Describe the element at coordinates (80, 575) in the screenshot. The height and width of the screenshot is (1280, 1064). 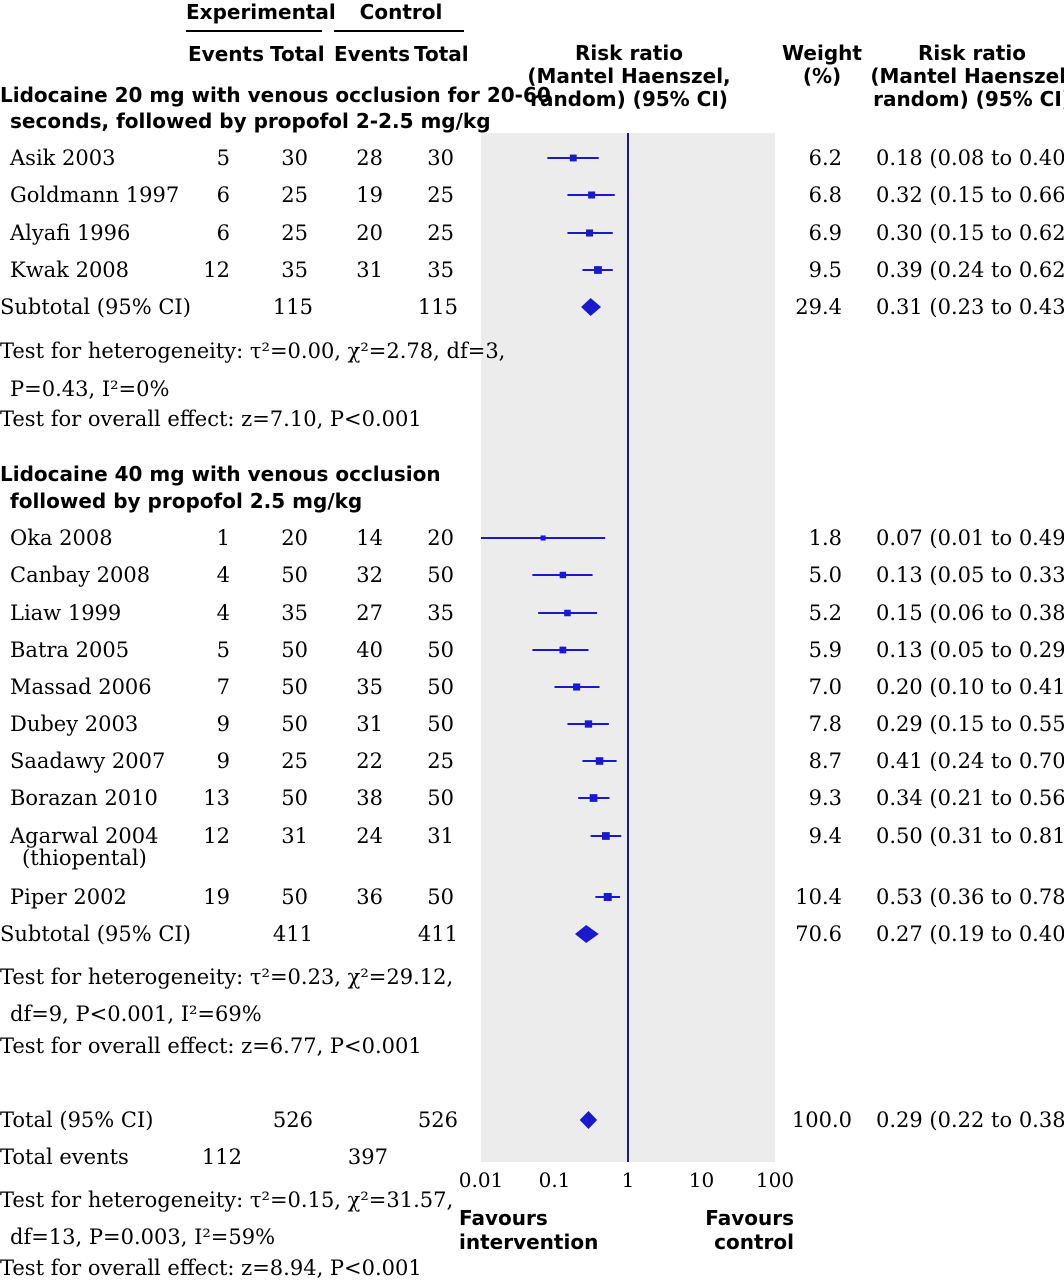
I see `study-name: Canbay 2008` at that location.